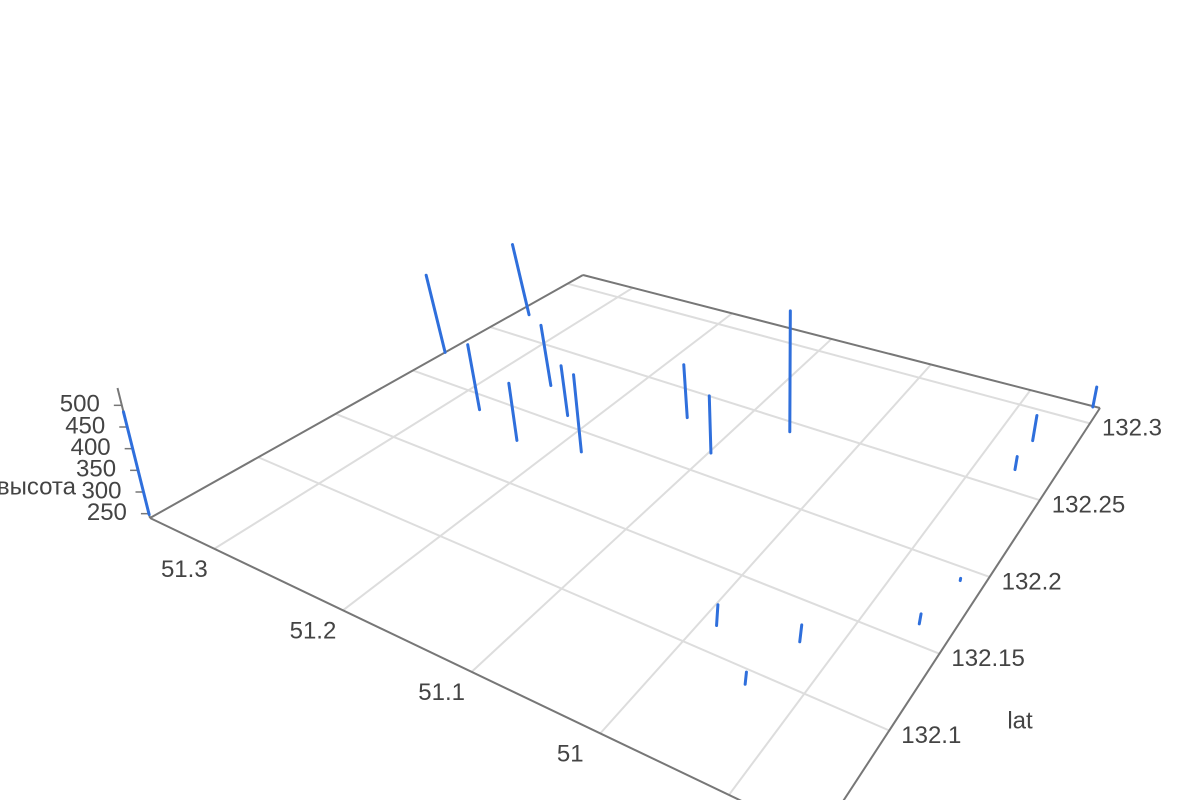  What do you see at coordinates (313, 631) in the screenshot?
I see `x-tick-label: 51.2` at bounding box center [313, 631].